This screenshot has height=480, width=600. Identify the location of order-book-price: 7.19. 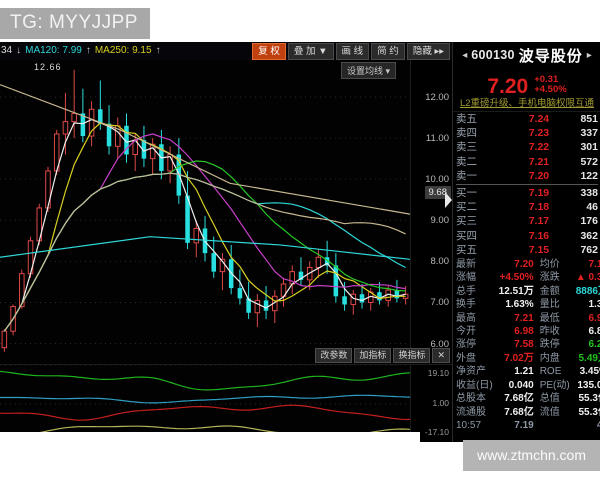
(539, 193).